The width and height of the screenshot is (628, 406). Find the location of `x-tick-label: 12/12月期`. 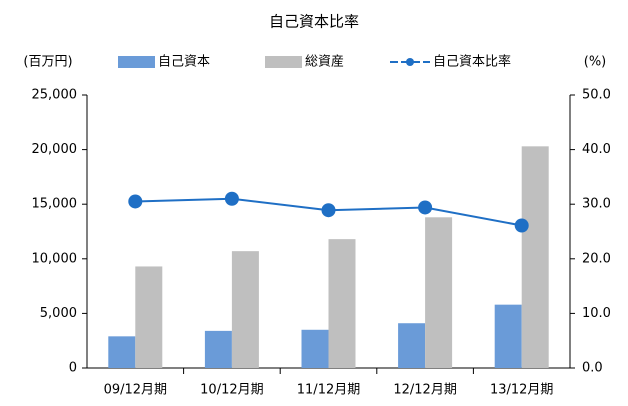

x-tick-label: 12/12月期 is located at coordinates (424, 390).